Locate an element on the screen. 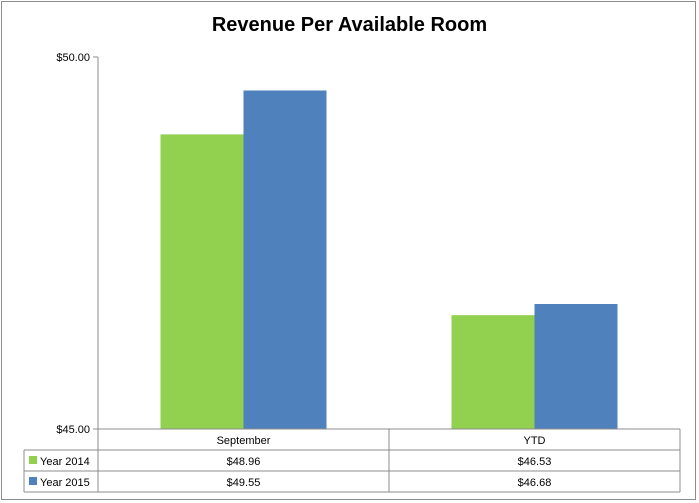  chart-title: Revenue Per Available Room is located at coordinates (349, 25).